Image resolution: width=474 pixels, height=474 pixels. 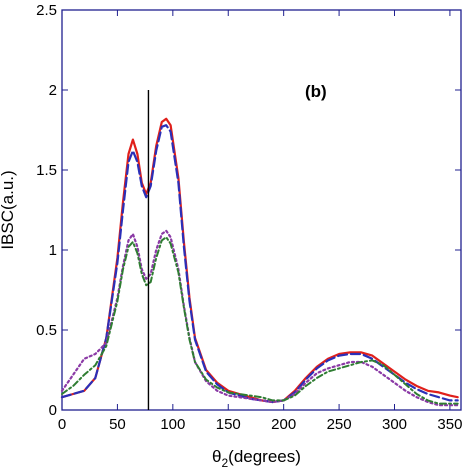 What do you see at coordinates (46, 330) in the screenshot?
I see `y-tick-label-1: 0.5` at bounding box center [46, 330].